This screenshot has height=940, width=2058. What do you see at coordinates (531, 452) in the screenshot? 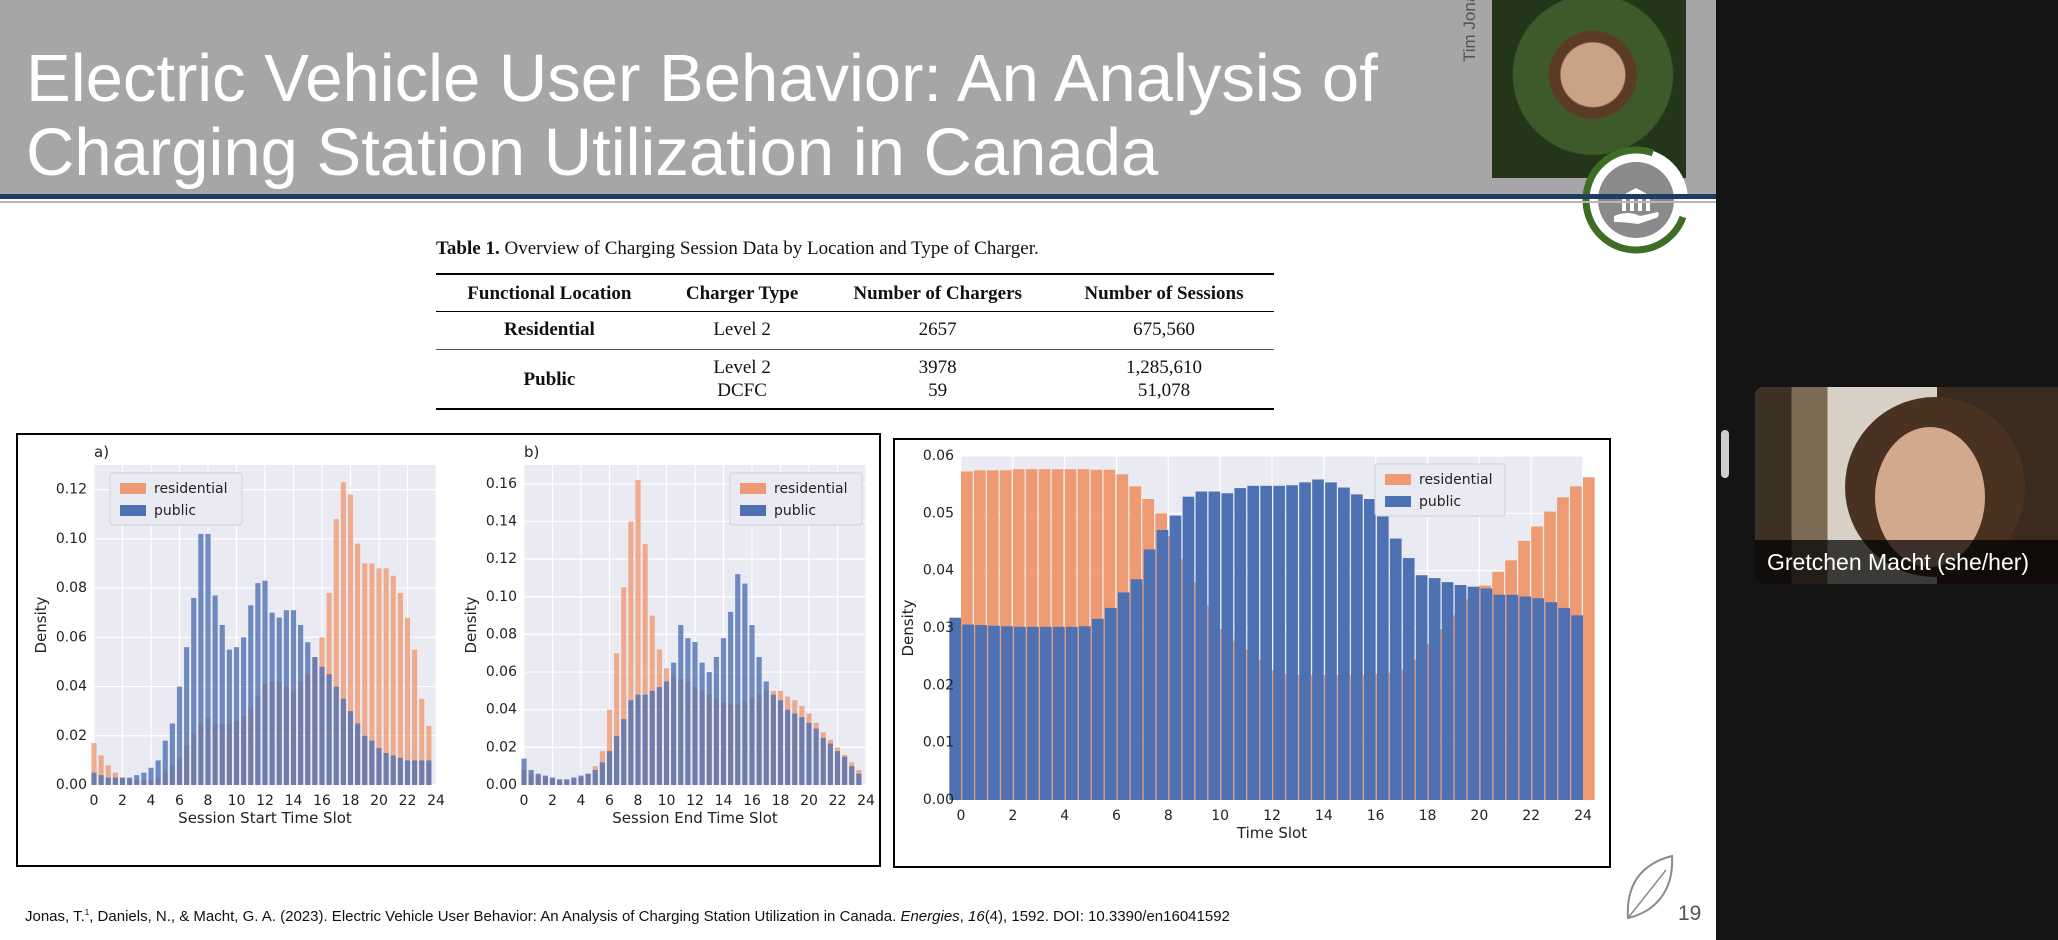
I see `panel-label: b)` at bounding box center [531, 452].